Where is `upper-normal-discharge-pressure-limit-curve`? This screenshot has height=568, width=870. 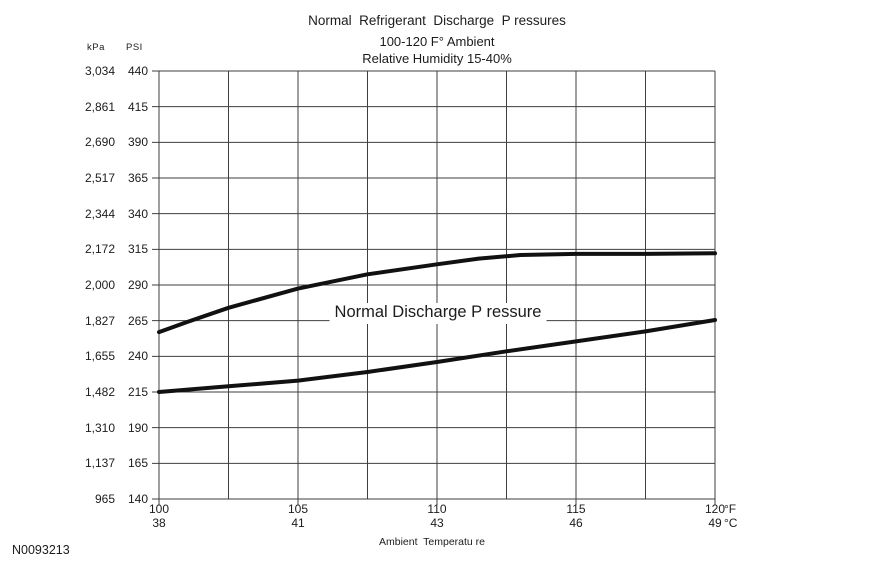 upper-normal-discharge-pressure-limit-curve is located at coordinates (437, 293).